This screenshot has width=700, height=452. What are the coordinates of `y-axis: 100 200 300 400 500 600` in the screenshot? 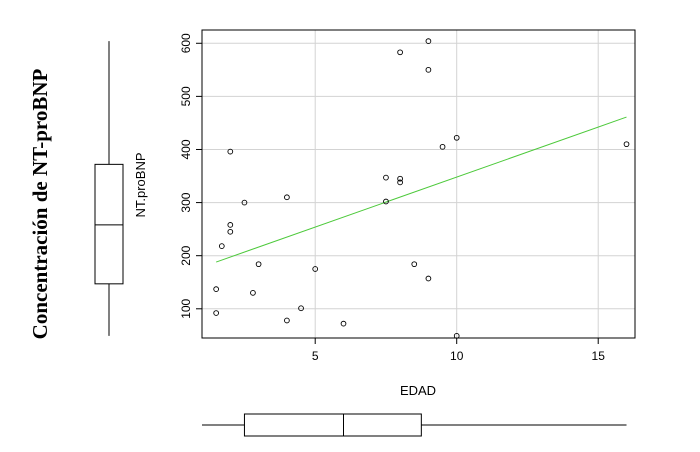 It's located at (190, 176).